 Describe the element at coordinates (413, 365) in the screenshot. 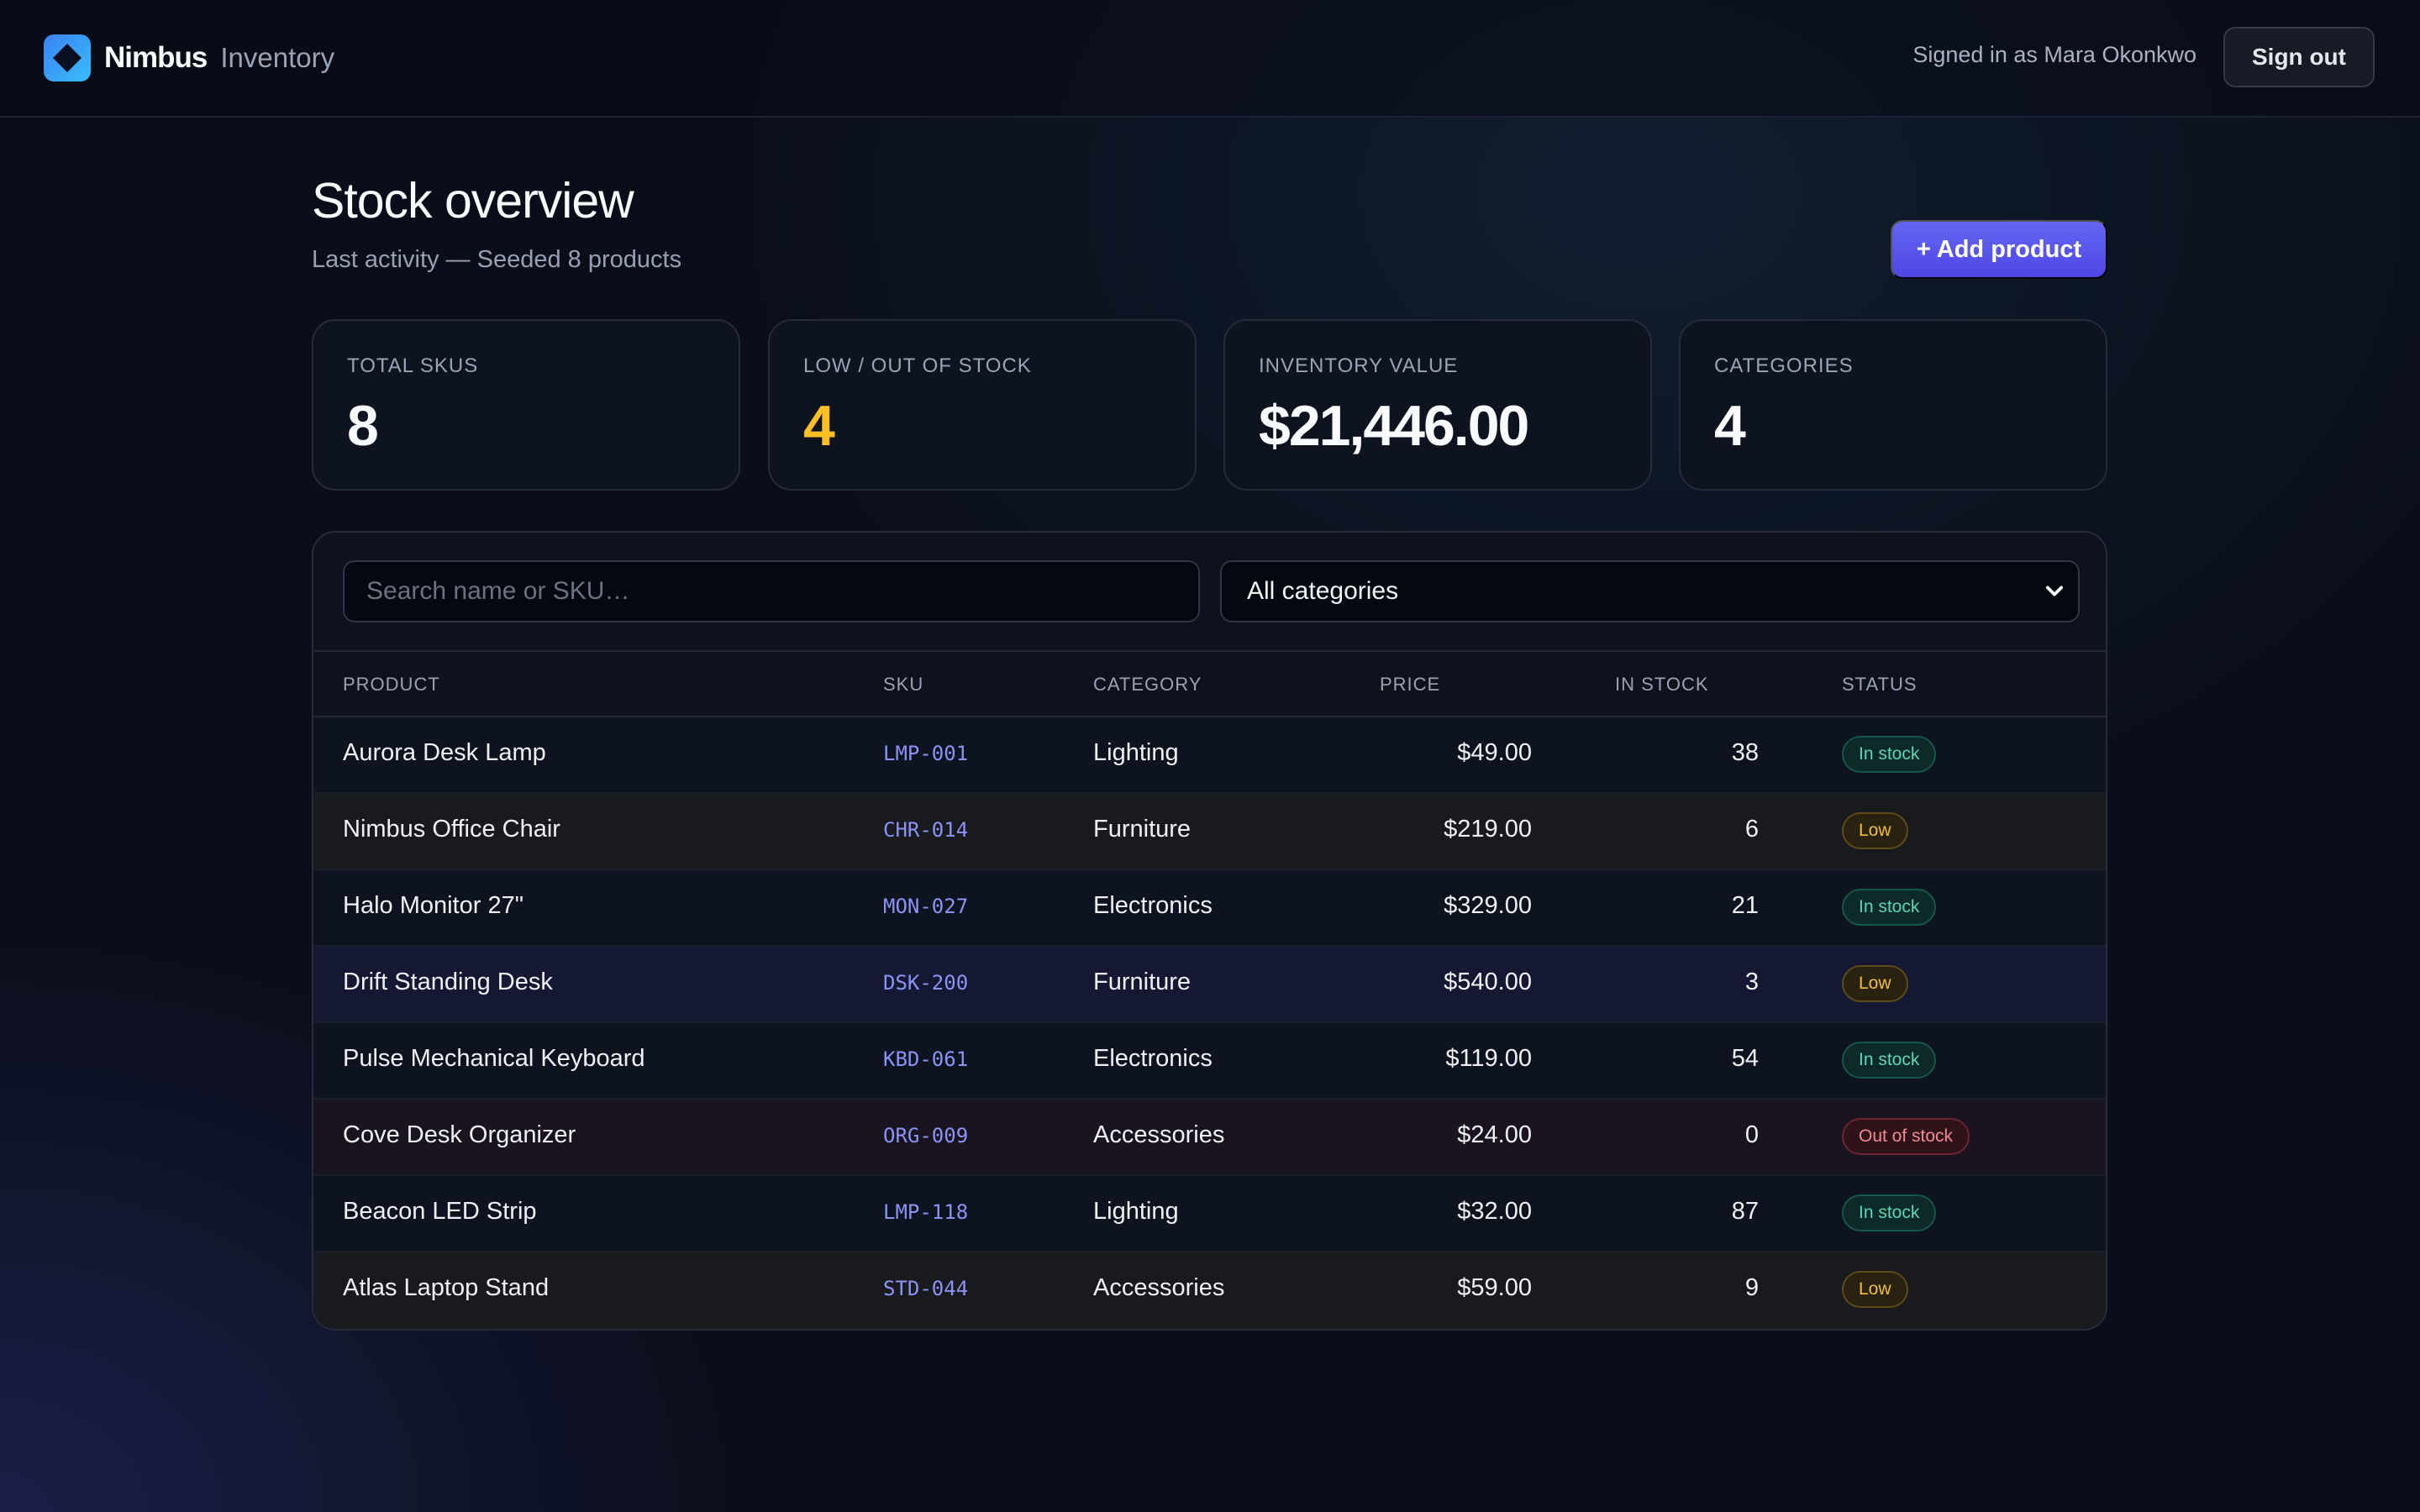

I see `stat-label: TOTAL SKUS` at that location.